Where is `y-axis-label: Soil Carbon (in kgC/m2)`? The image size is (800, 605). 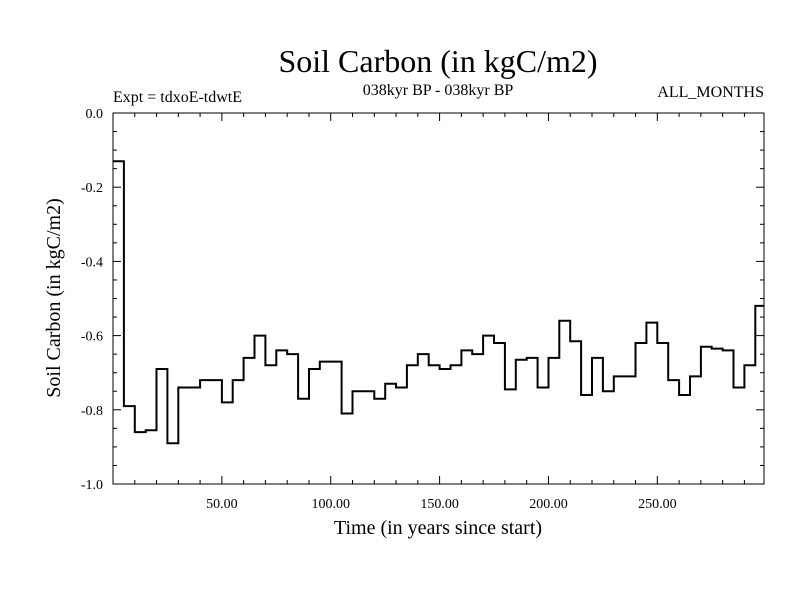 y-axis-label: Soil Carbon (in kgC/m2) is located at coordinates (54, 297).